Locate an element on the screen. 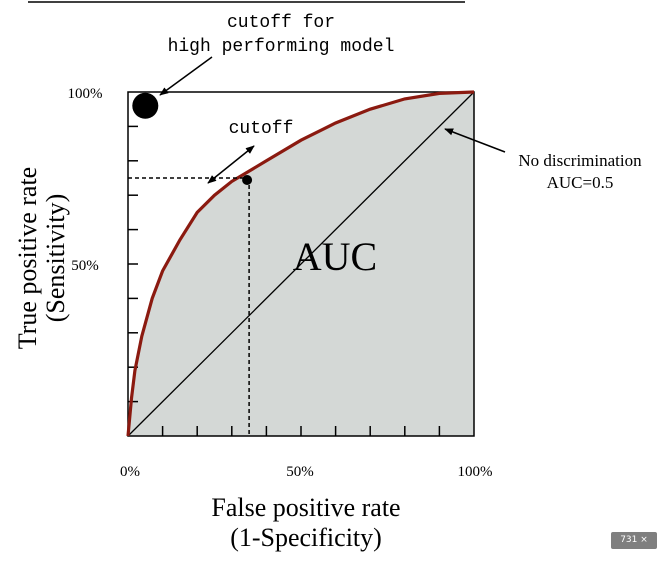  y-axis-title: True positive rate is located at coordinates (27, 258).